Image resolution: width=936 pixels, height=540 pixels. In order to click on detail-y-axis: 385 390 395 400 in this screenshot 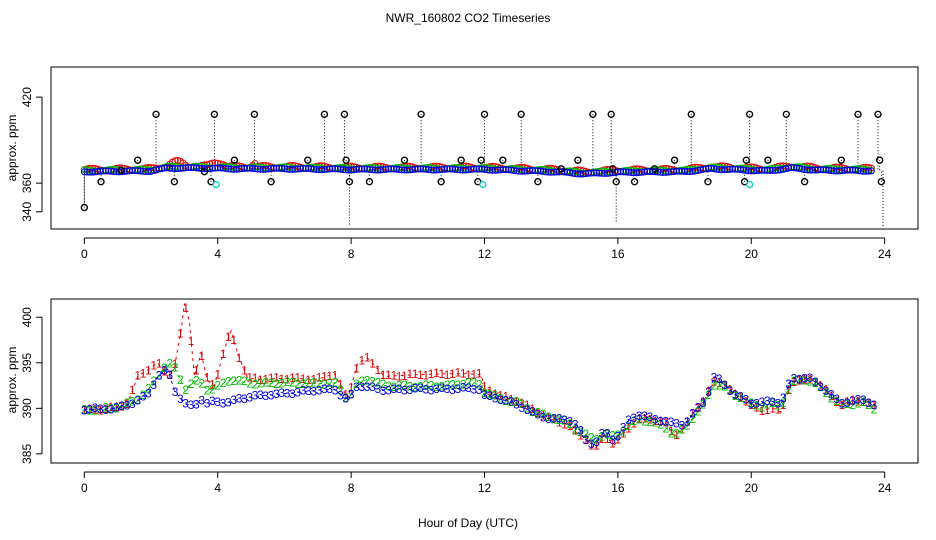, I will do `click(31, 385)`.